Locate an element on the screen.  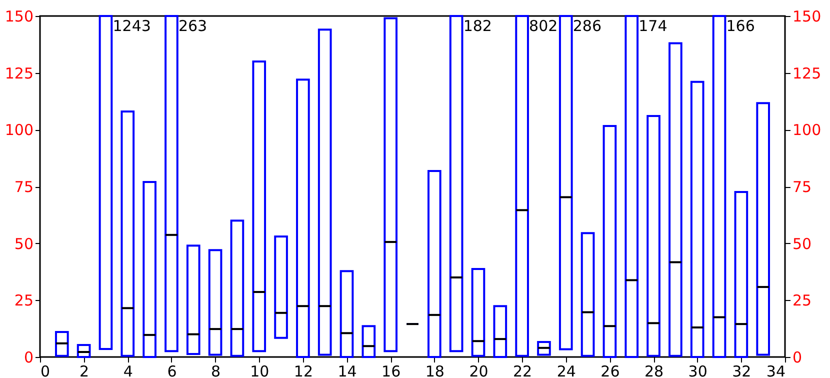
x-tick-label: 16 is located at coordinates (391, 370).